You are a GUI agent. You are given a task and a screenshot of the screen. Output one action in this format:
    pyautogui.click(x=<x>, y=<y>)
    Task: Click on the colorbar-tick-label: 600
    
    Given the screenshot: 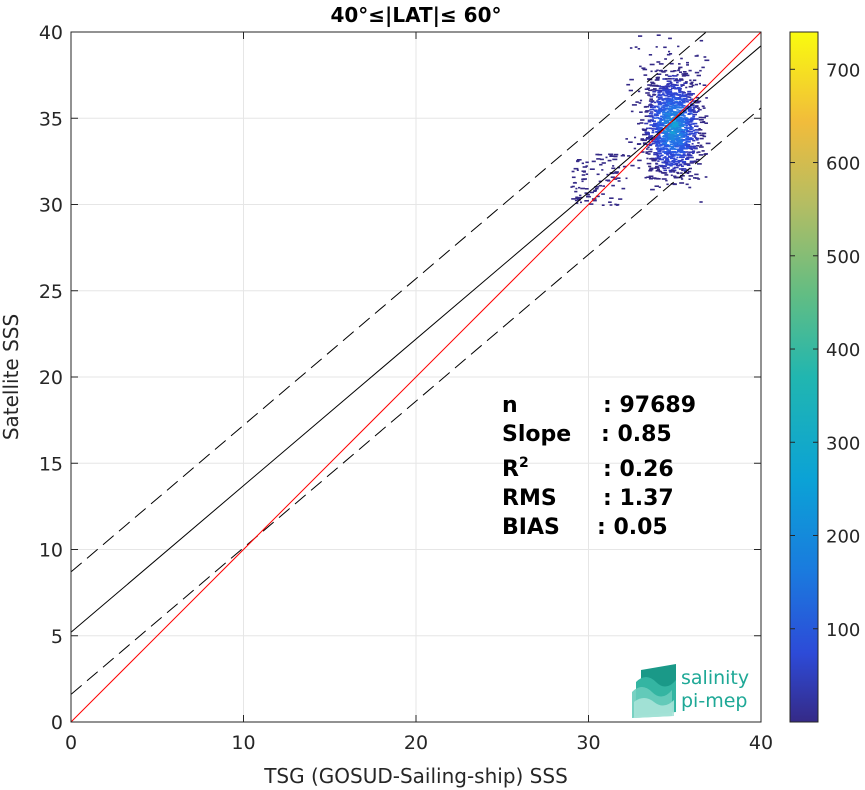 What is the action you would take?
    pyautogui.click(x=843, y=164)
    